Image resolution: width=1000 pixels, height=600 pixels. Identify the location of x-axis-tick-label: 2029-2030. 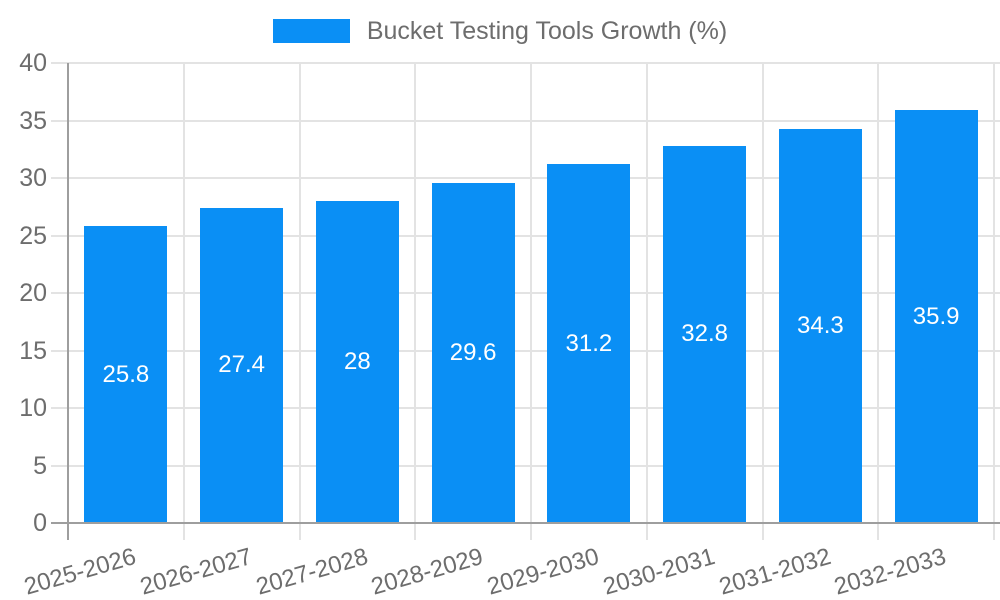
(543, 571).